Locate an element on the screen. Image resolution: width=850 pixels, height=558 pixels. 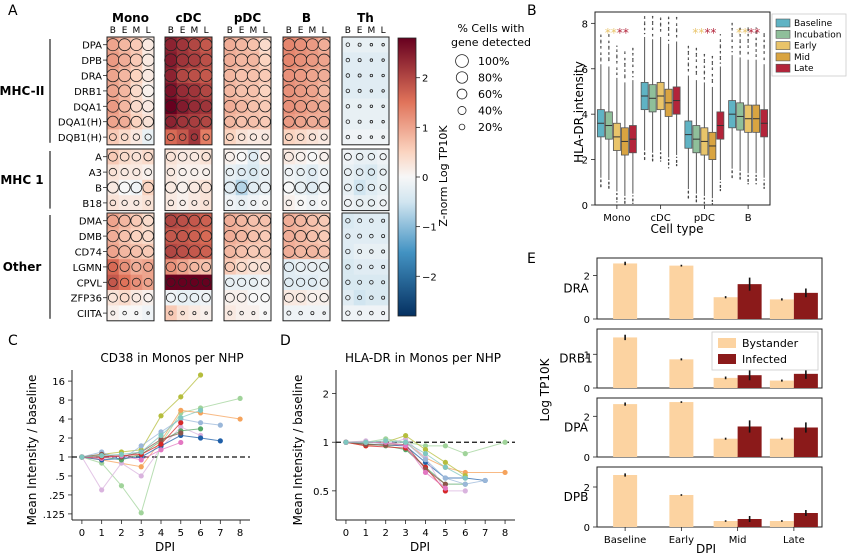
stage-label: E is located at coordinates (360, 31).